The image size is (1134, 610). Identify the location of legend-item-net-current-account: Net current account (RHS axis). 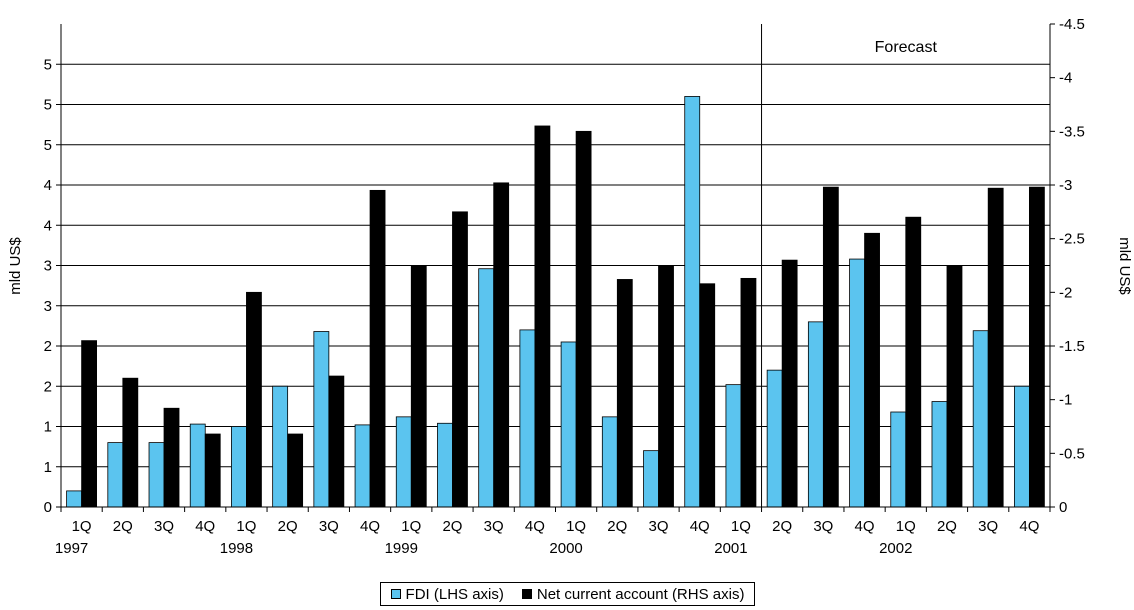
(633, 594).